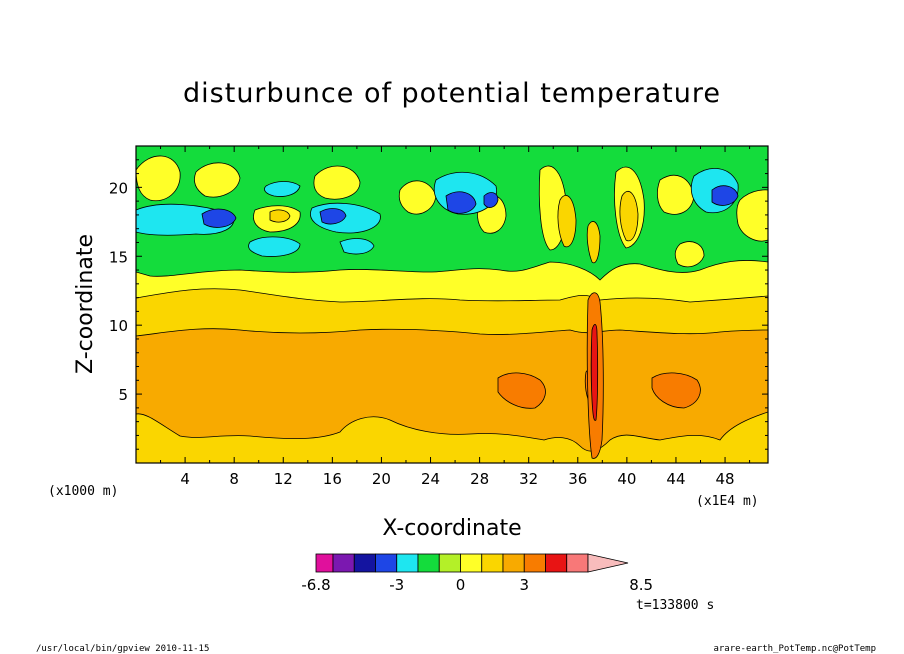 This screenshot has width=904, height=654. Describe the element at coordinates (451, 528) in the screenshot. I see `x-axis-title: X-coordinate` at that location.